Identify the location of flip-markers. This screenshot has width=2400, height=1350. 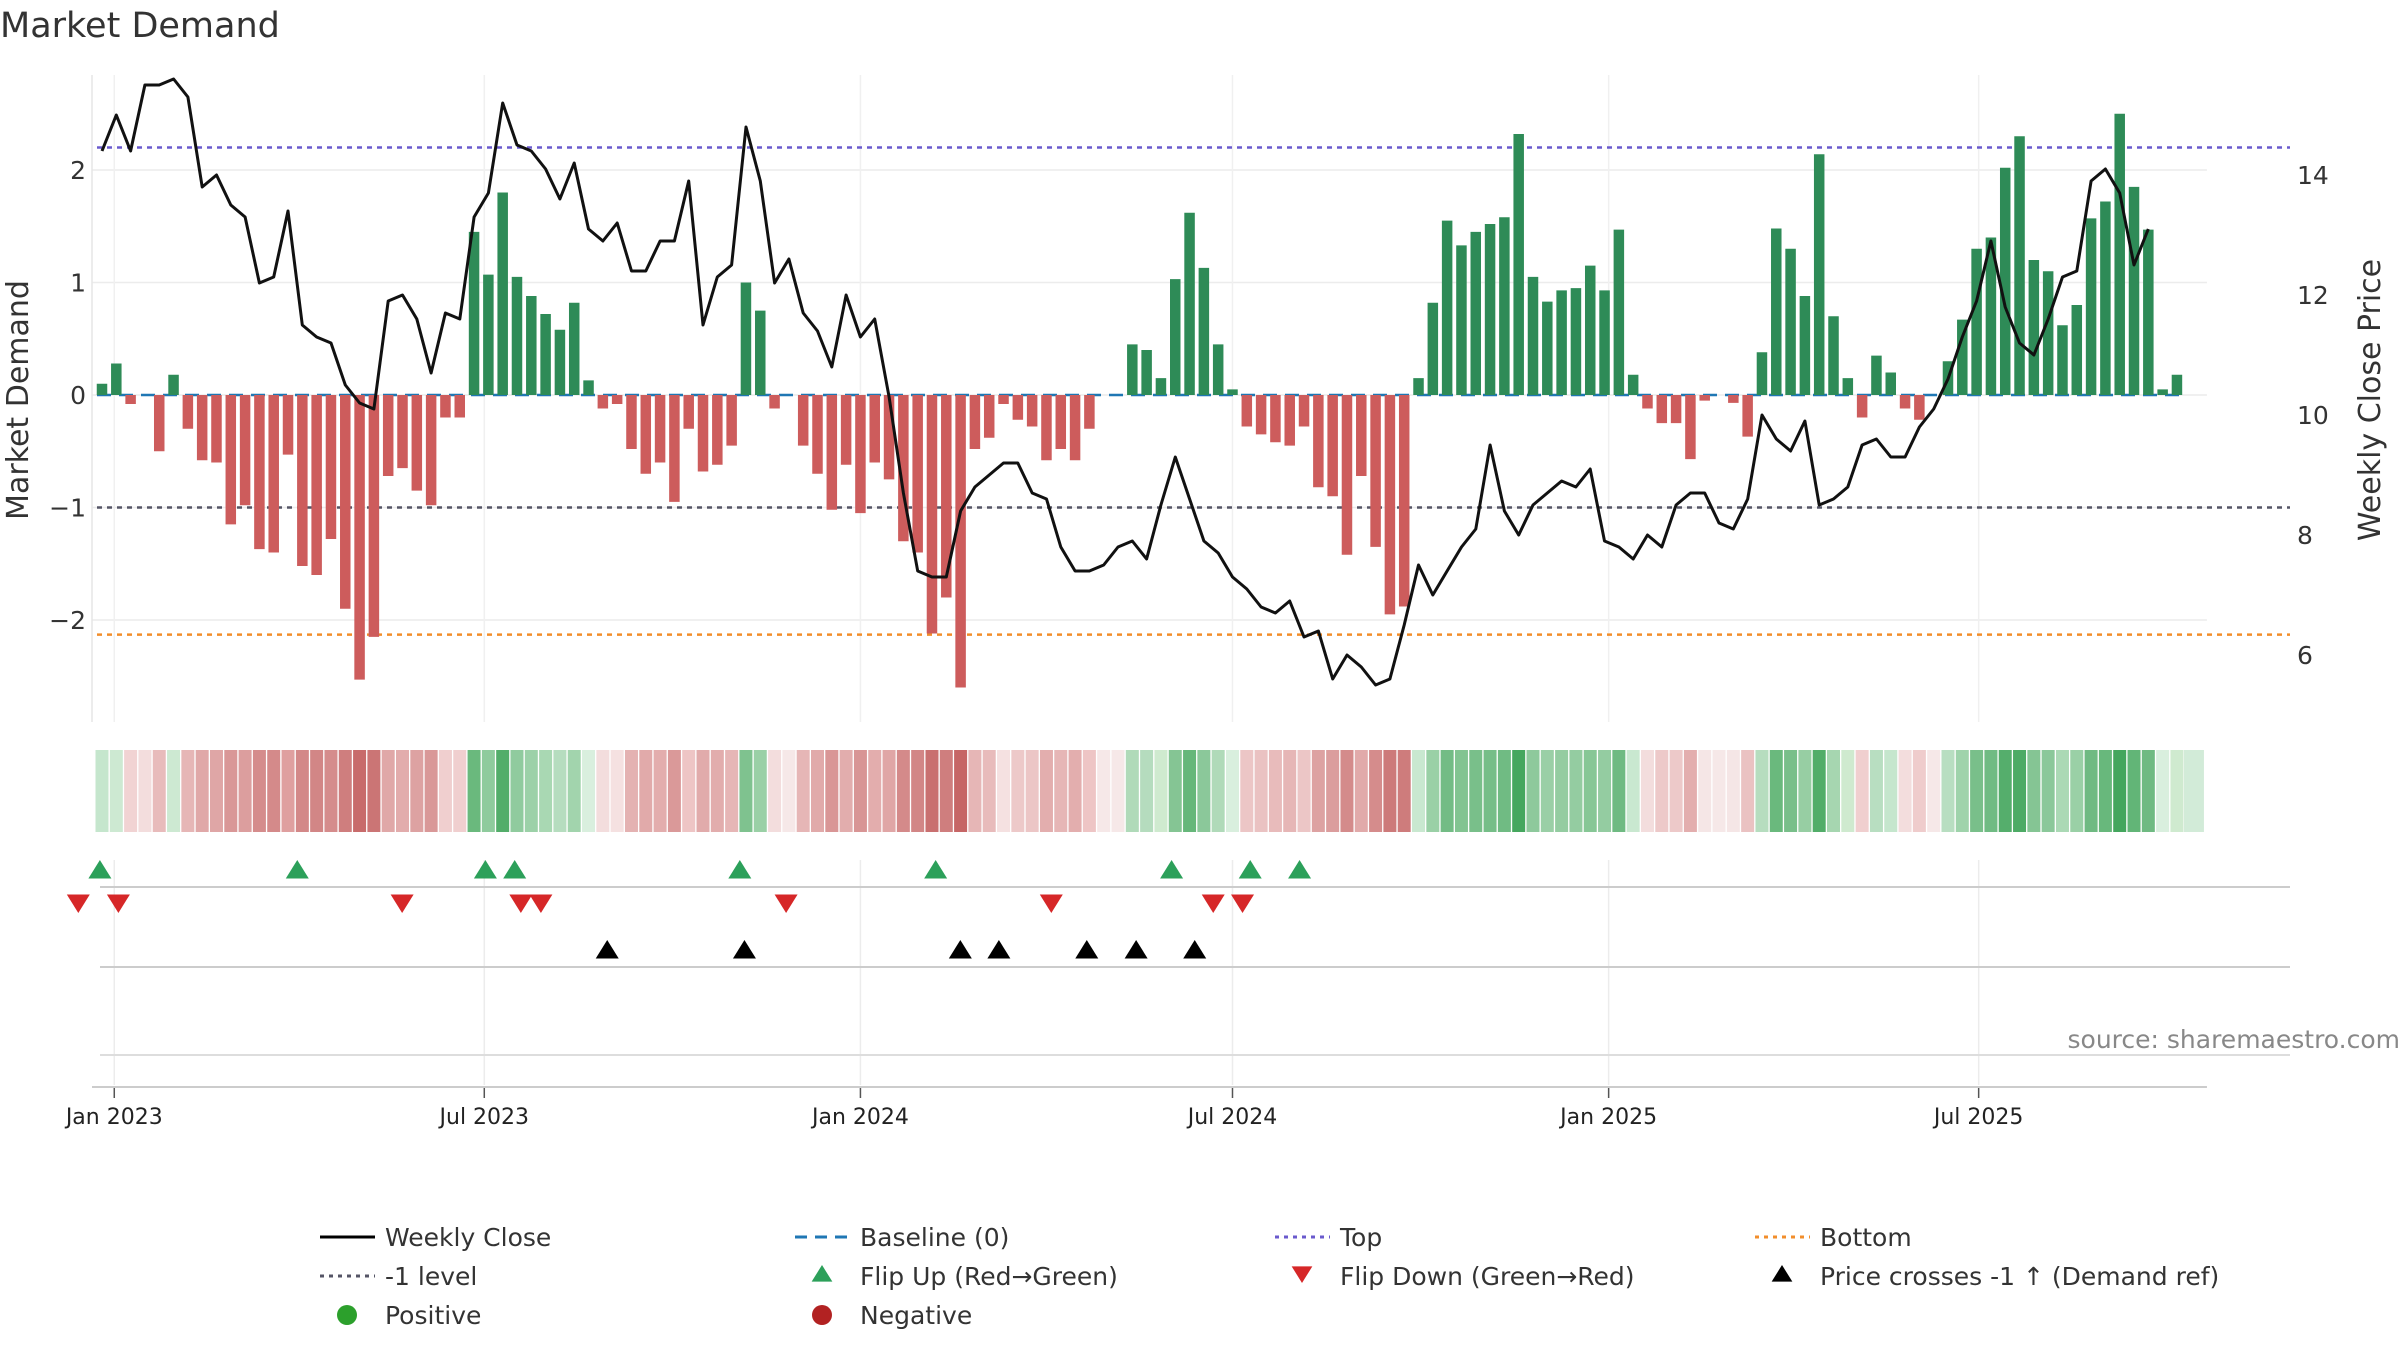
(689, 909).